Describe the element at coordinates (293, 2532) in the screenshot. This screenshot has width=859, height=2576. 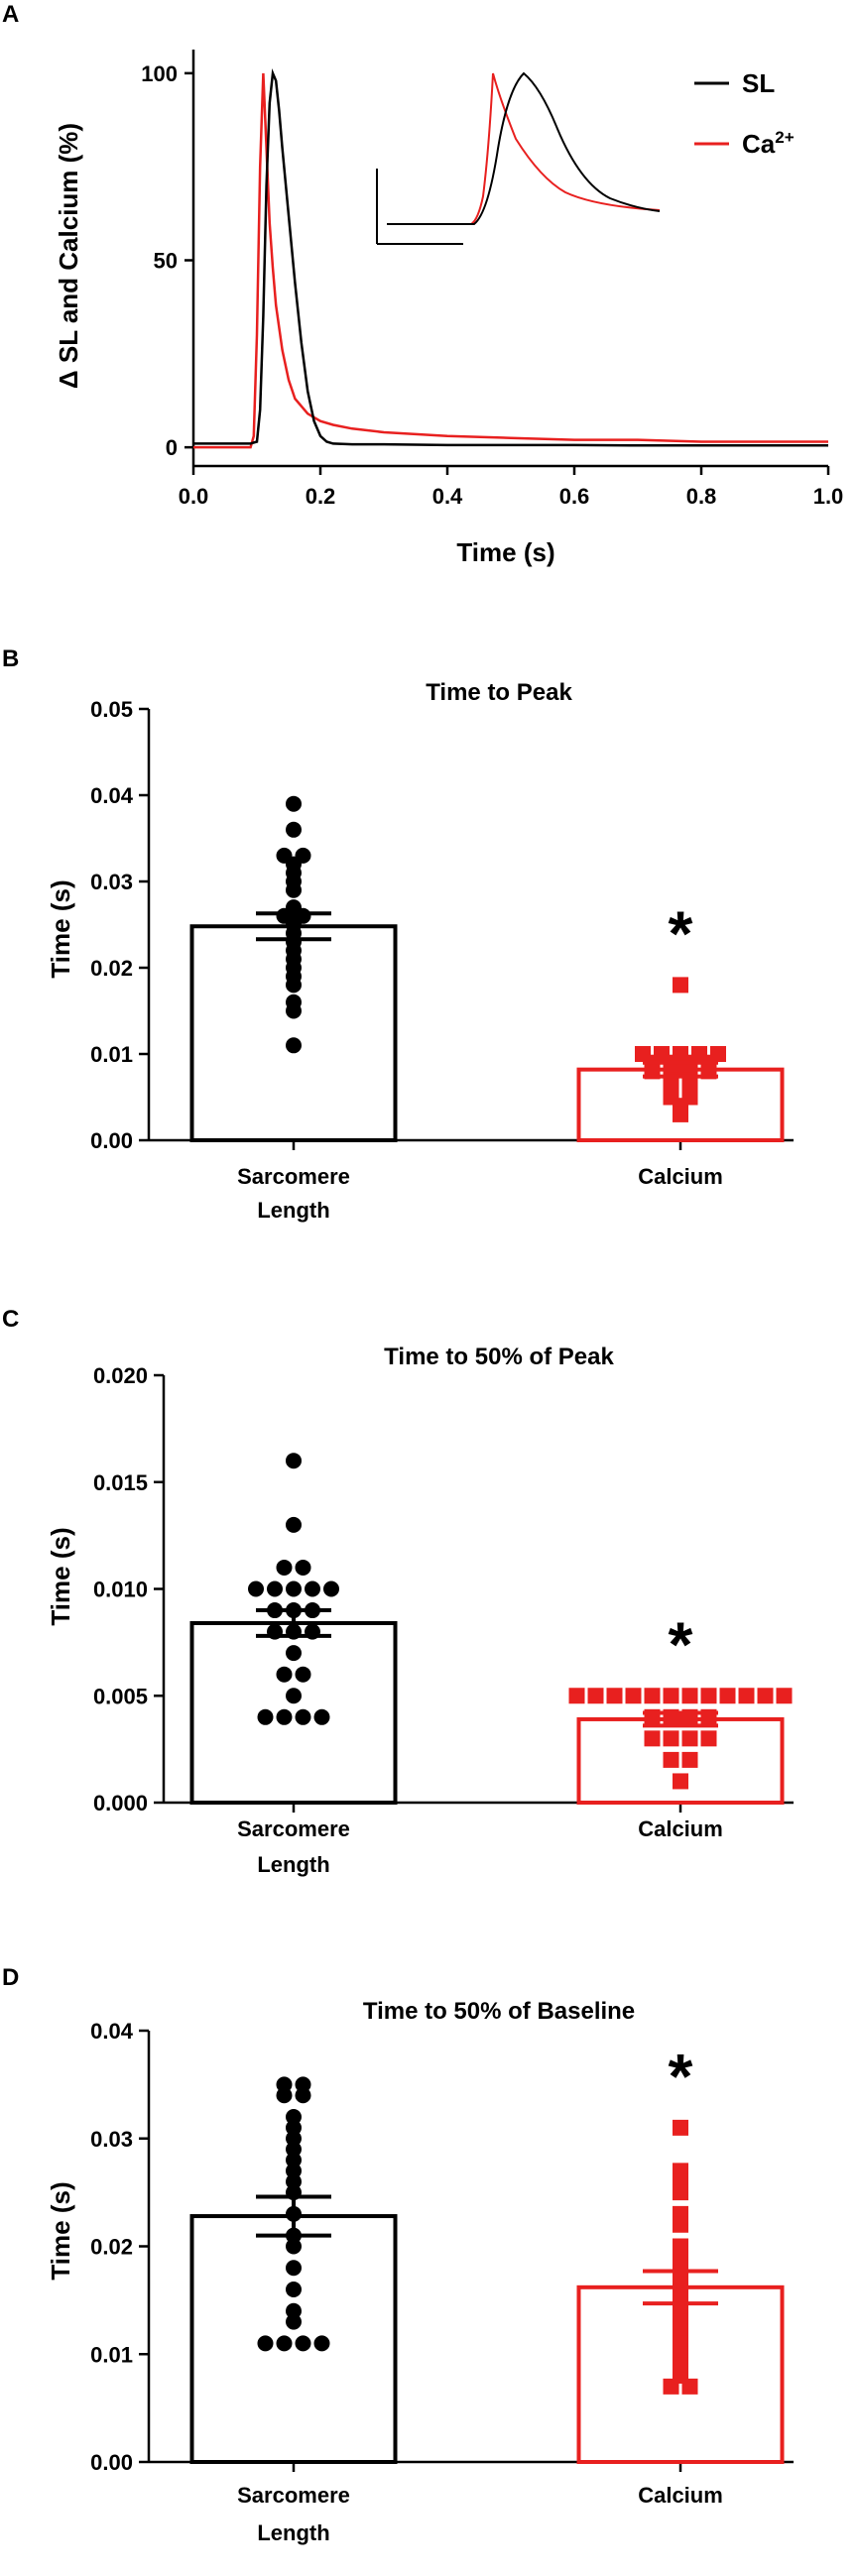
I see `panel-d-category-1-line2: Length` at that location.